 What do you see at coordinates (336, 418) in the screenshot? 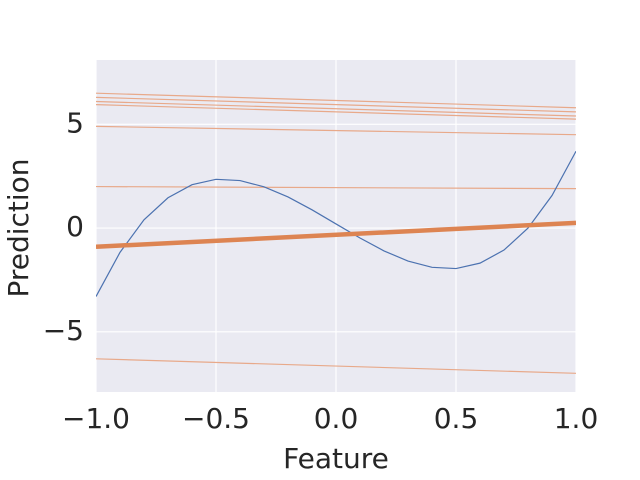
I see `x-tick-label: 0.0` at bounding box center [336, 418].